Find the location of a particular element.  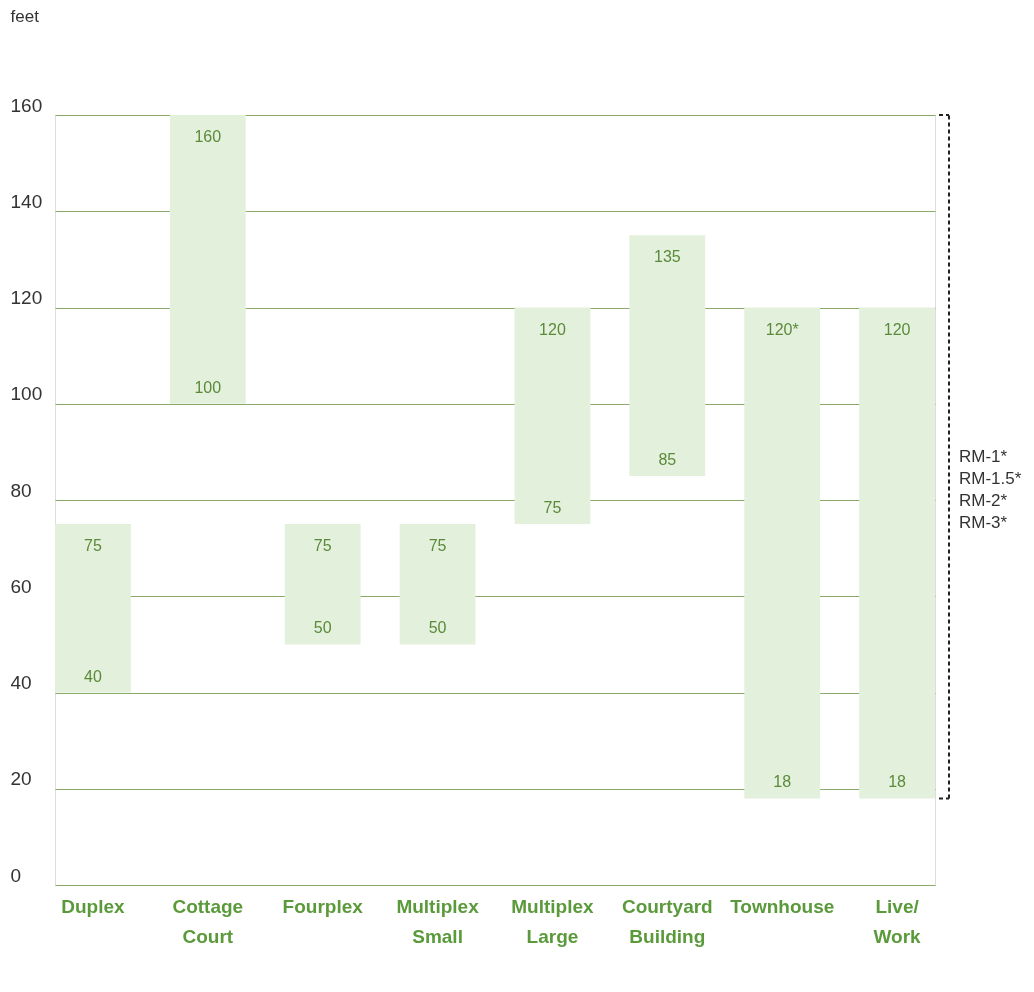

annotation: 85 is located at coordinates (667, 459).